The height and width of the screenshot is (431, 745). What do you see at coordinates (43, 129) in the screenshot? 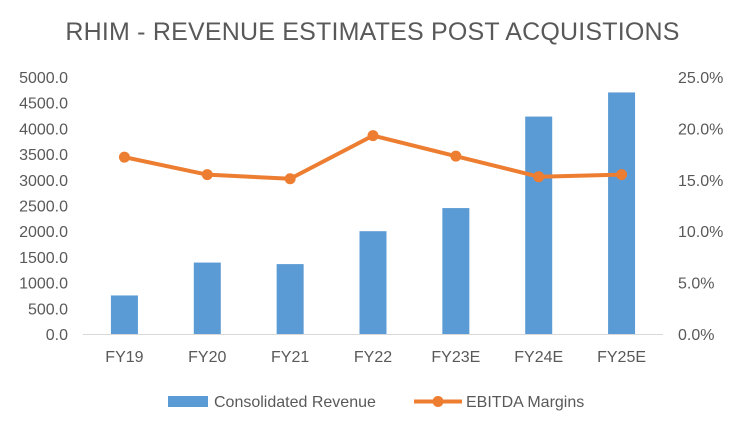
I see `y-left-tick-label: 4000.0` at bounding box center [43, 129].